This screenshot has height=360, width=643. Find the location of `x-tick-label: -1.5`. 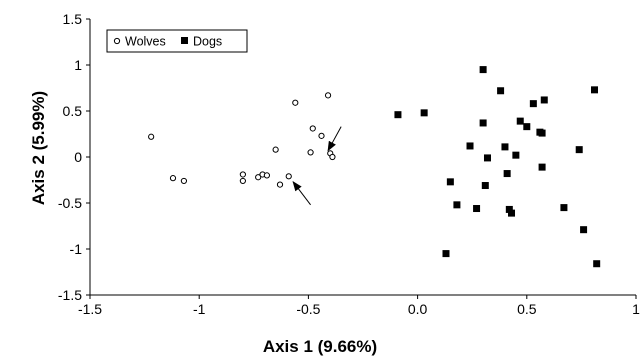

x-tick-label: -1.5 is located at coordinates (90, 309).